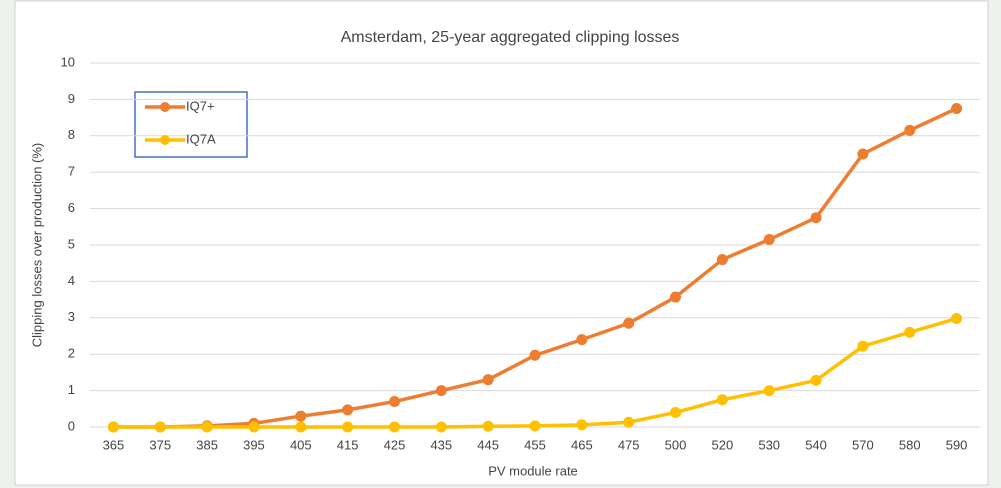 The image size is (1001, 488). I want to click on x-tick-label: 570, so click(863, 444).